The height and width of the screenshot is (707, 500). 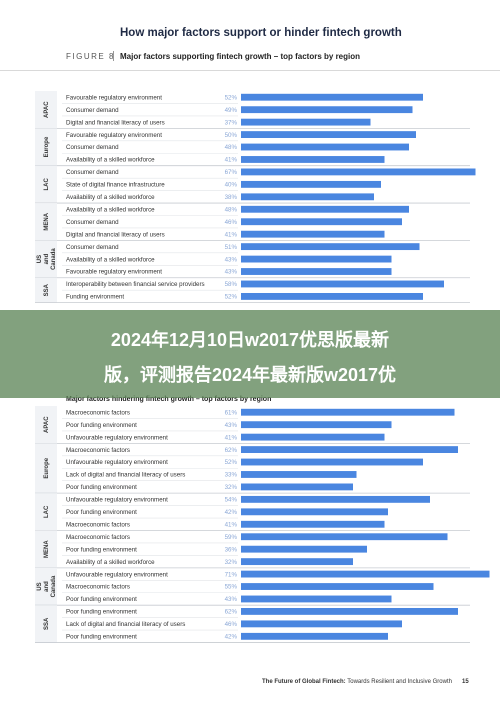 What do you see at coordinates (398, 682) in the screenshot?
I see `footer-subtitle: Towards Resilient and Inclusive Growth` at bounding box center [398, 682].